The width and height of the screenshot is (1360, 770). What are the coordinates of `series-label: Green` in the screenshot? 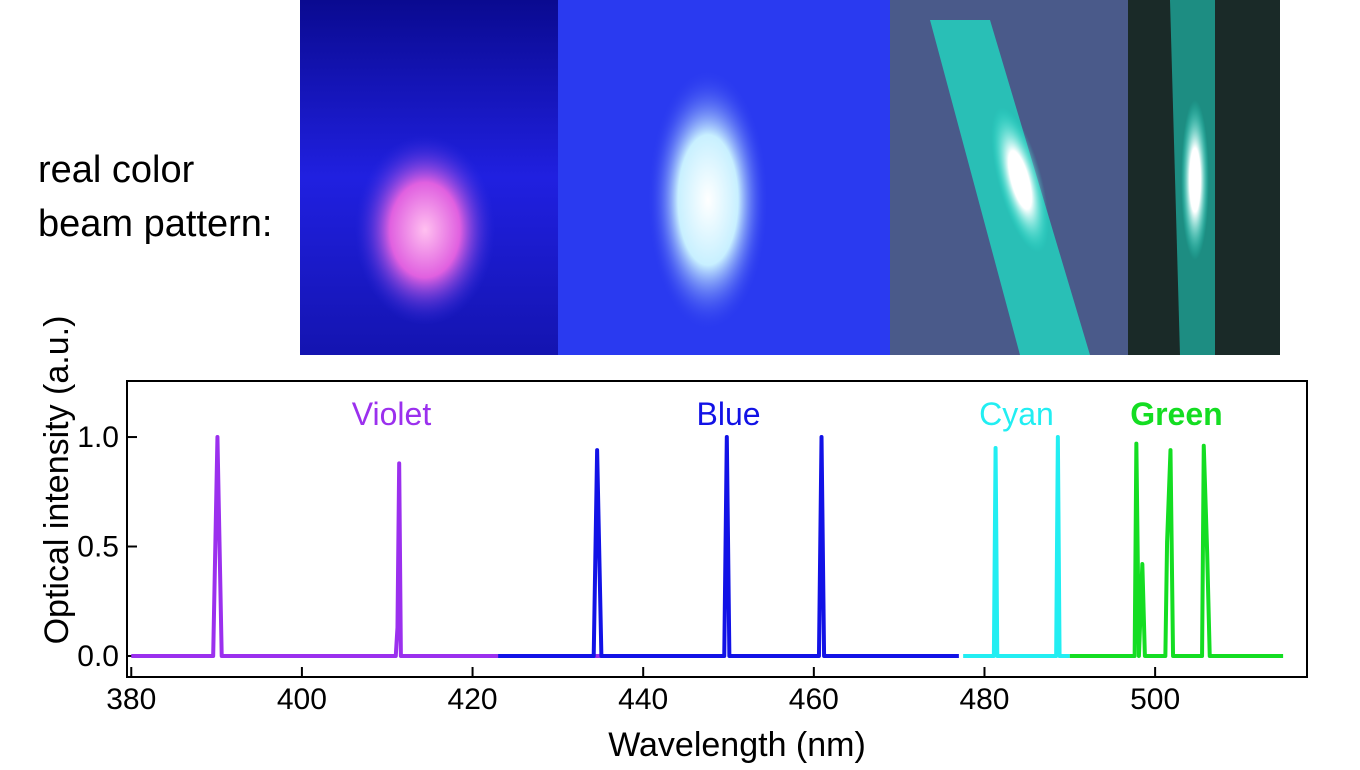 It's located at (1176, 414).